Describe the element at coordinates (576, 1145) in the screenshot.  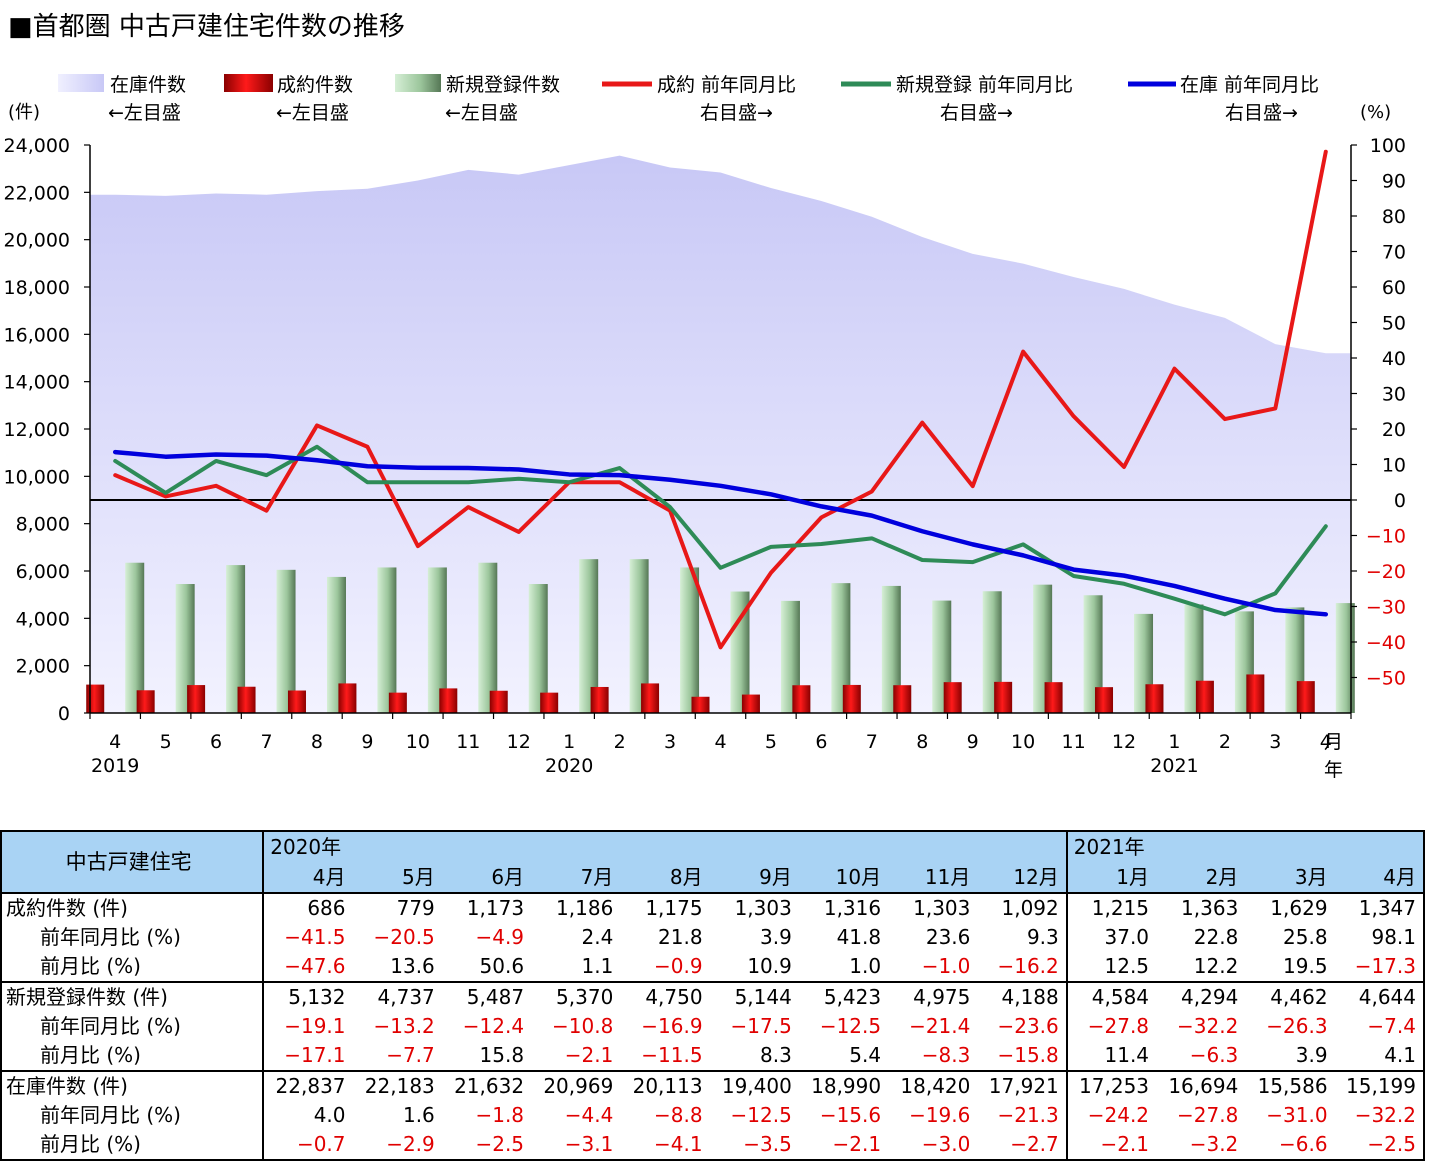
I see `table-cell: −3.1` at that location.